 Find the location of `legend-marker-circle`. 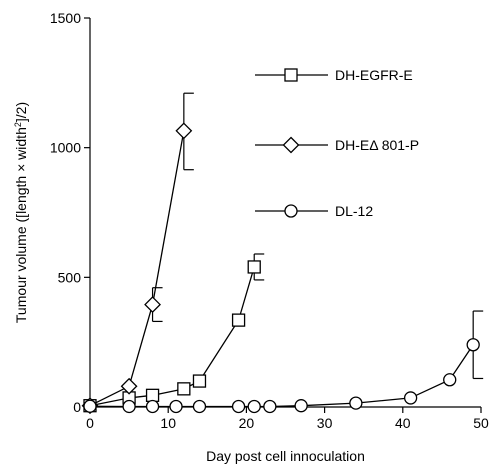

legend-marker-circle is located at coordinates (291, 211).